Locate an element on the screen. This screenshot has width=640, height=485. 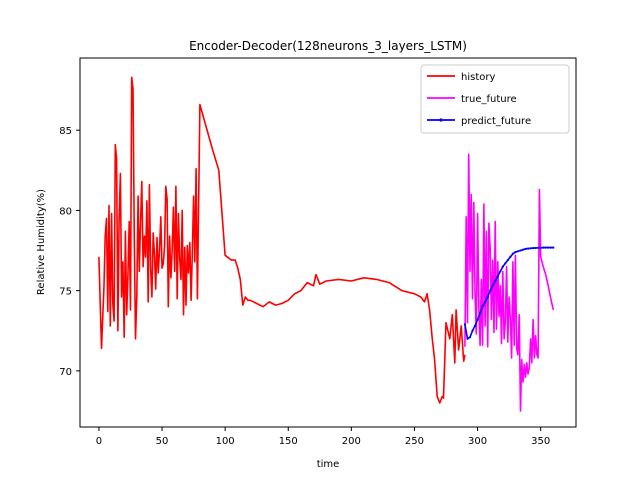
legend-box is located at coordinates (495, 99).